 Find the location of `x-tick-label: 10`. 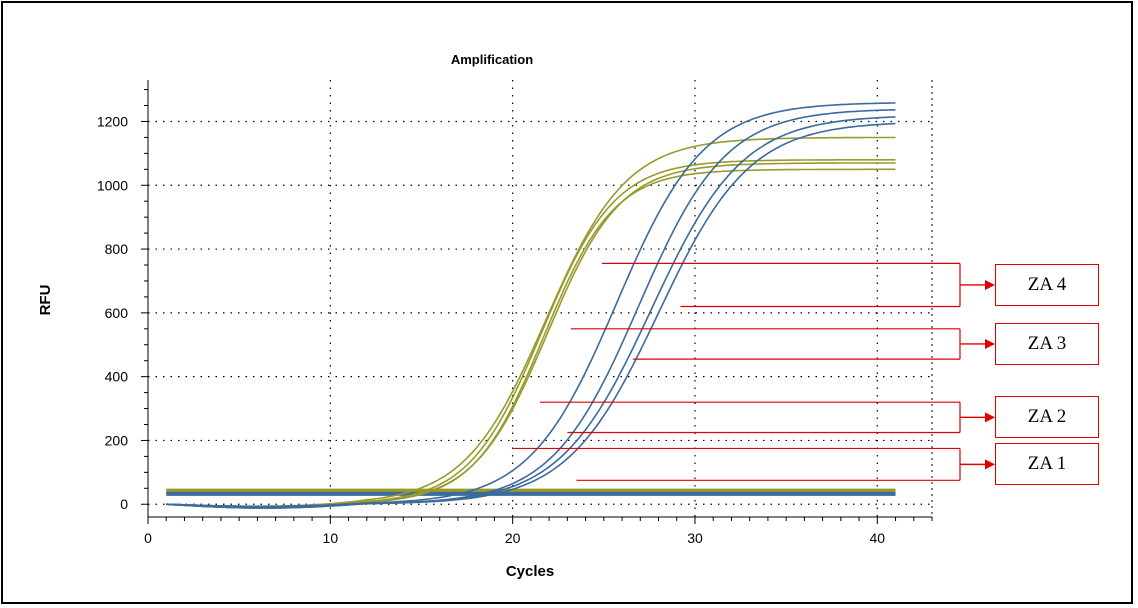

x-tick-label: 10 is located at coordinates (331, 538).